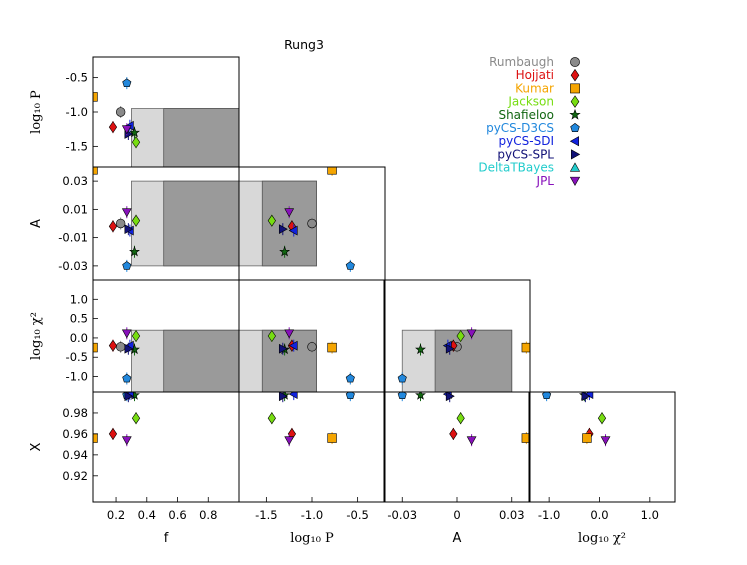 This screenshot has height=565, width=747. What do you see at coordinates (526, 141) in the screenshot?
I see `legend-label-pyCS-SDI: pyCS-SDI` at bounding box center [526, 141].